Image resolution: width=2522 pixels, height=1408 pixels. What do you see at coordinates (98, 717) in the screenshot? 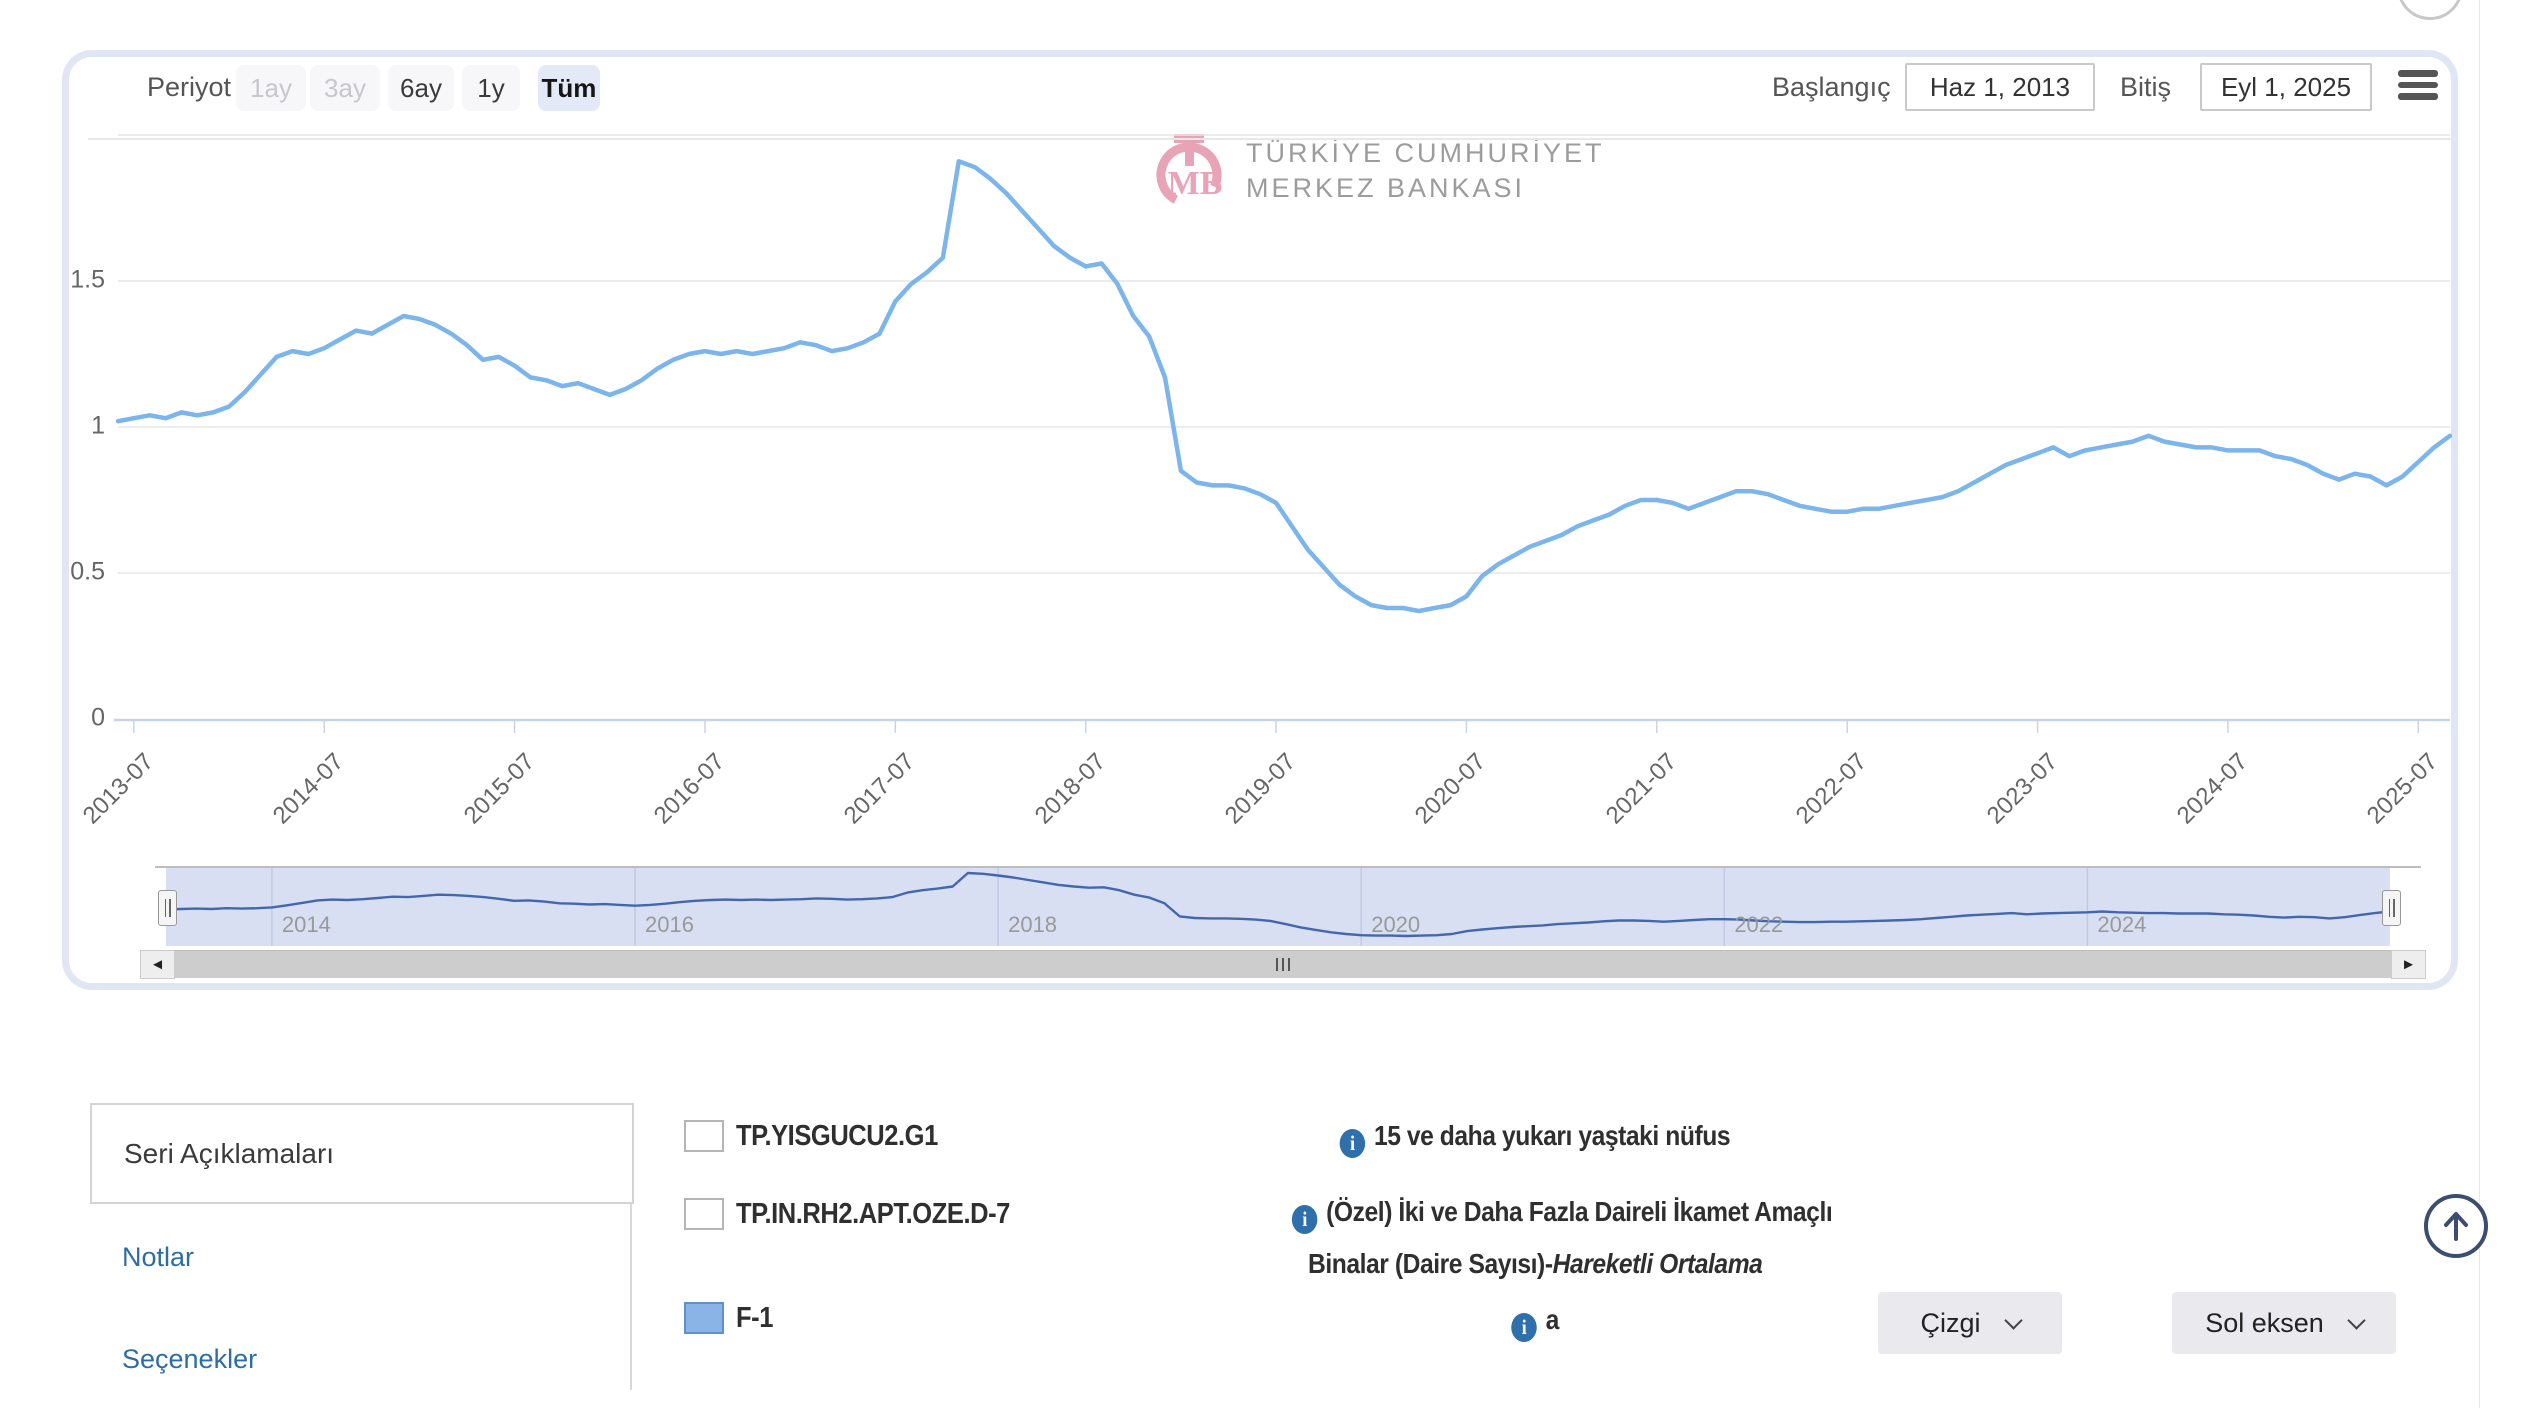
I see `y-axis-tick-label: 0` at bounding box center [98, 717].